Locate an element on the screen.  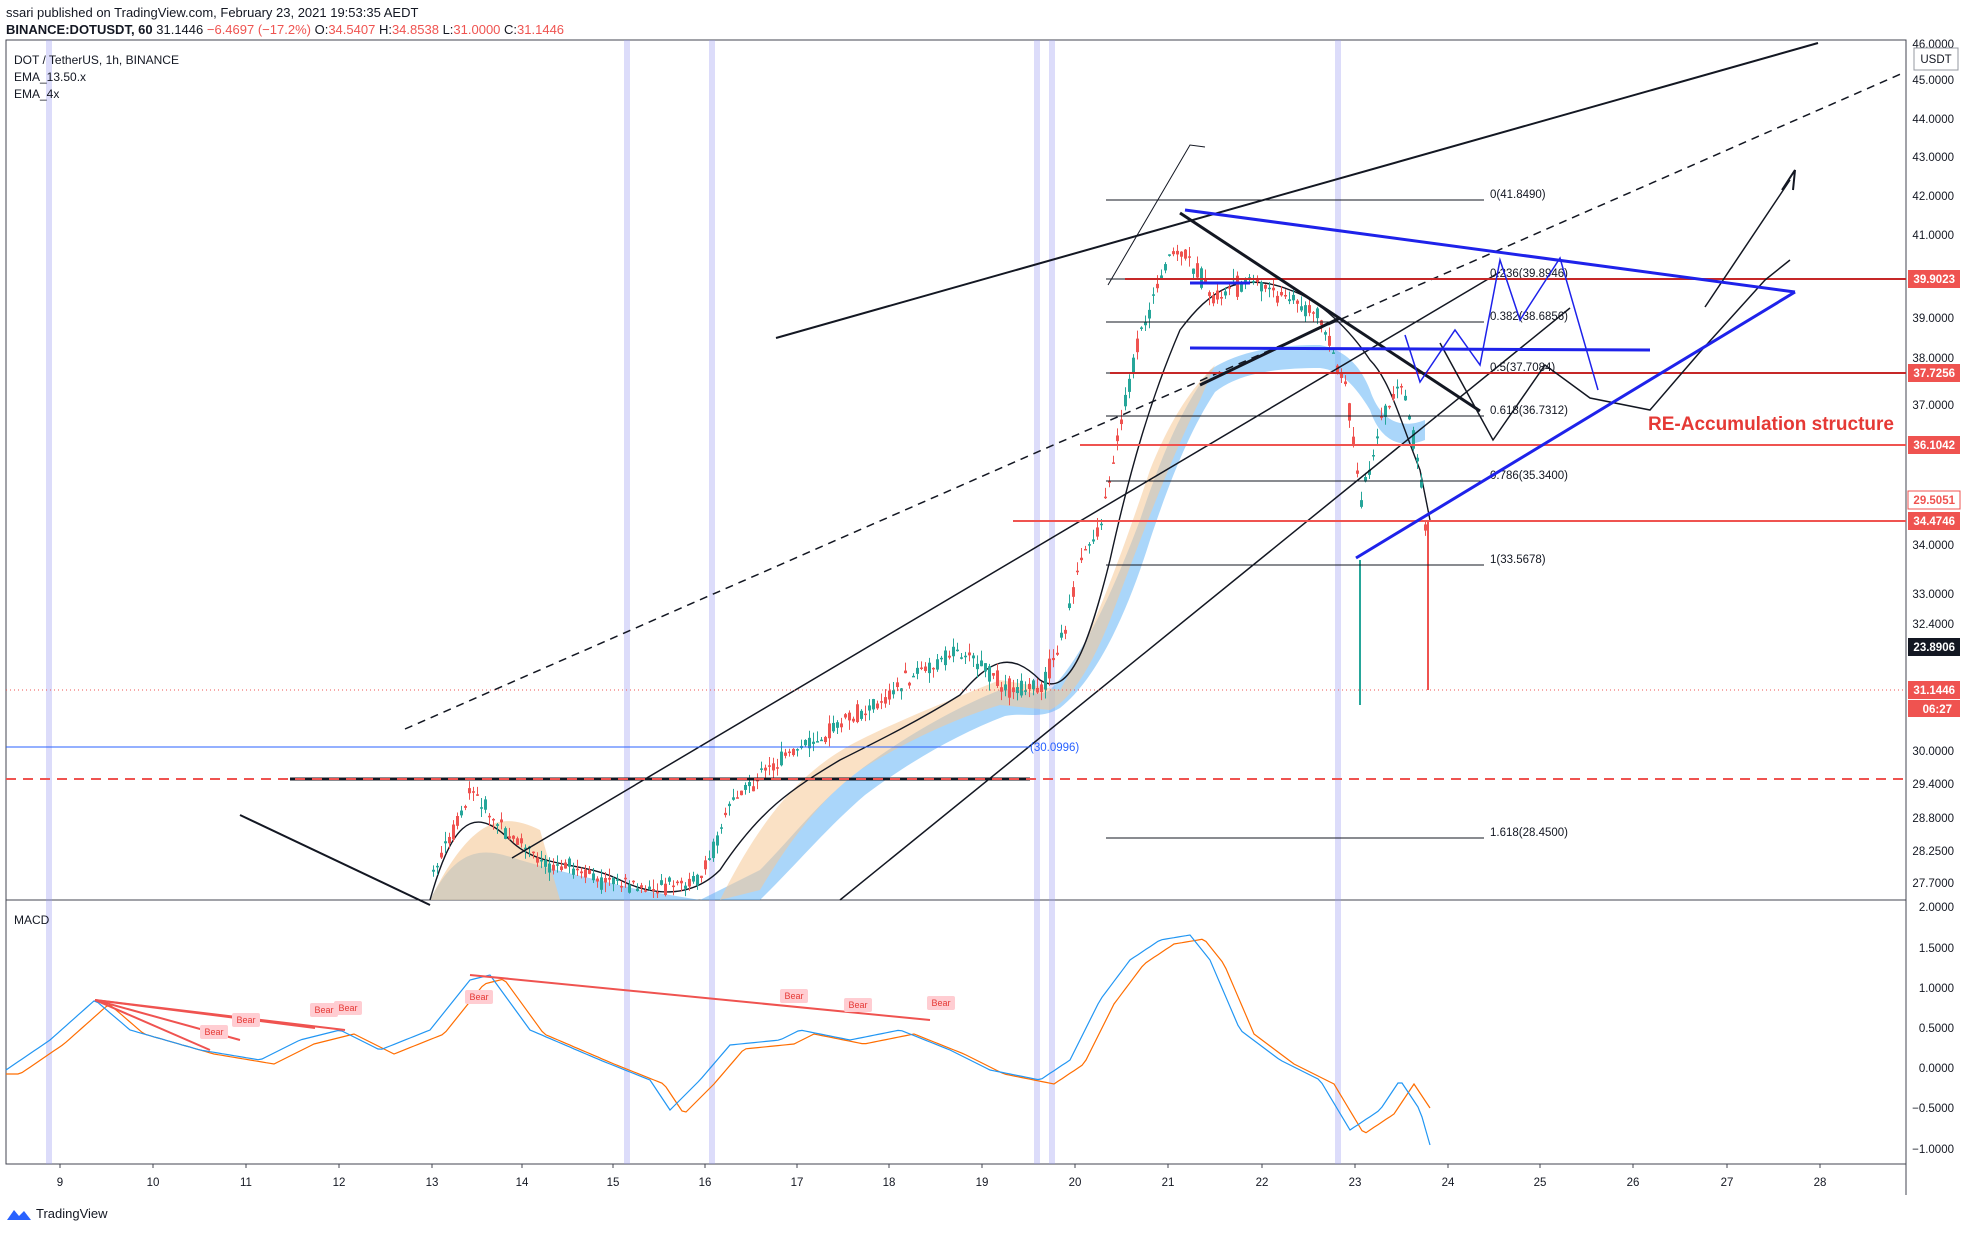
footer-brand: TradingView is located at coordinates (72, 1213).